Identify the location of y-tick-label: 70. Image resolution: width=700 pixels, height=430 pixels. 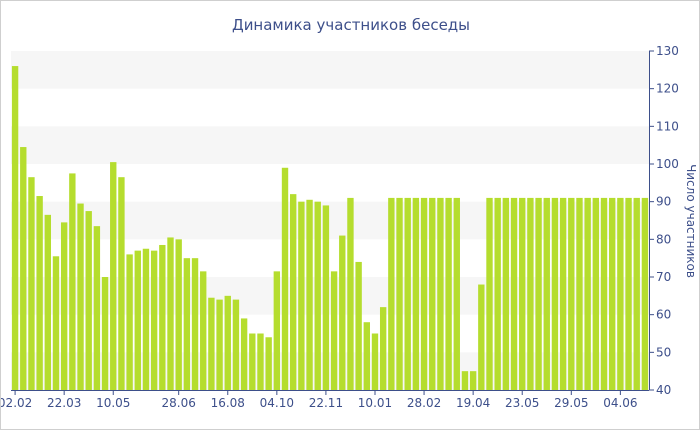
(663, 277).